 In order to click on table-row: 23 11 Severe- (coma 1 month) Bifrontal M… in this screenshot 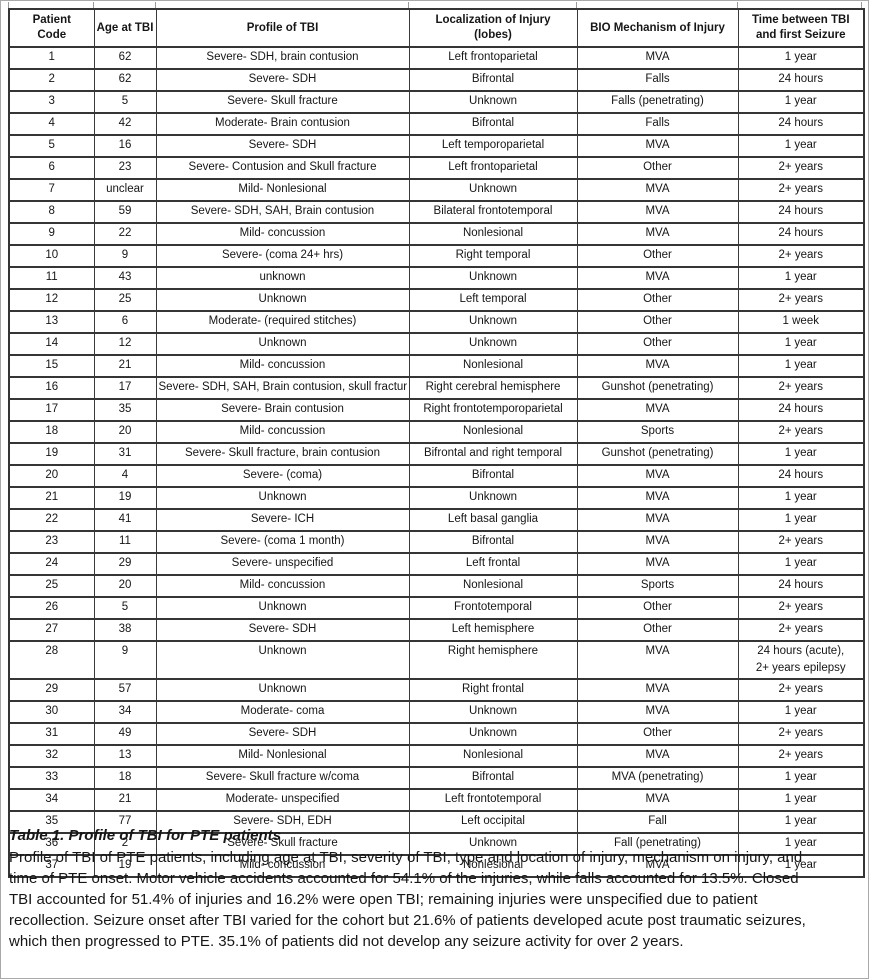, I will do `click(436, 542)`.